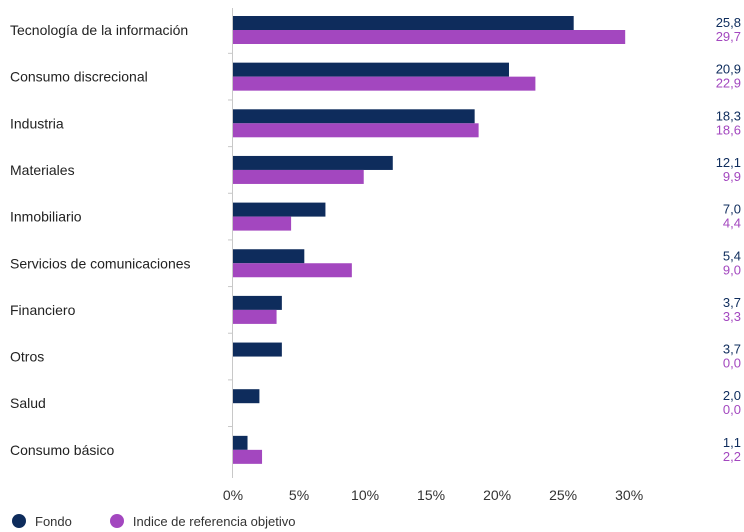 This screenshot has height=532, width=744. Describe the element at coordinates (99, 30) in the screenshot. I see `category-label: Tecnología de la información` at that location.